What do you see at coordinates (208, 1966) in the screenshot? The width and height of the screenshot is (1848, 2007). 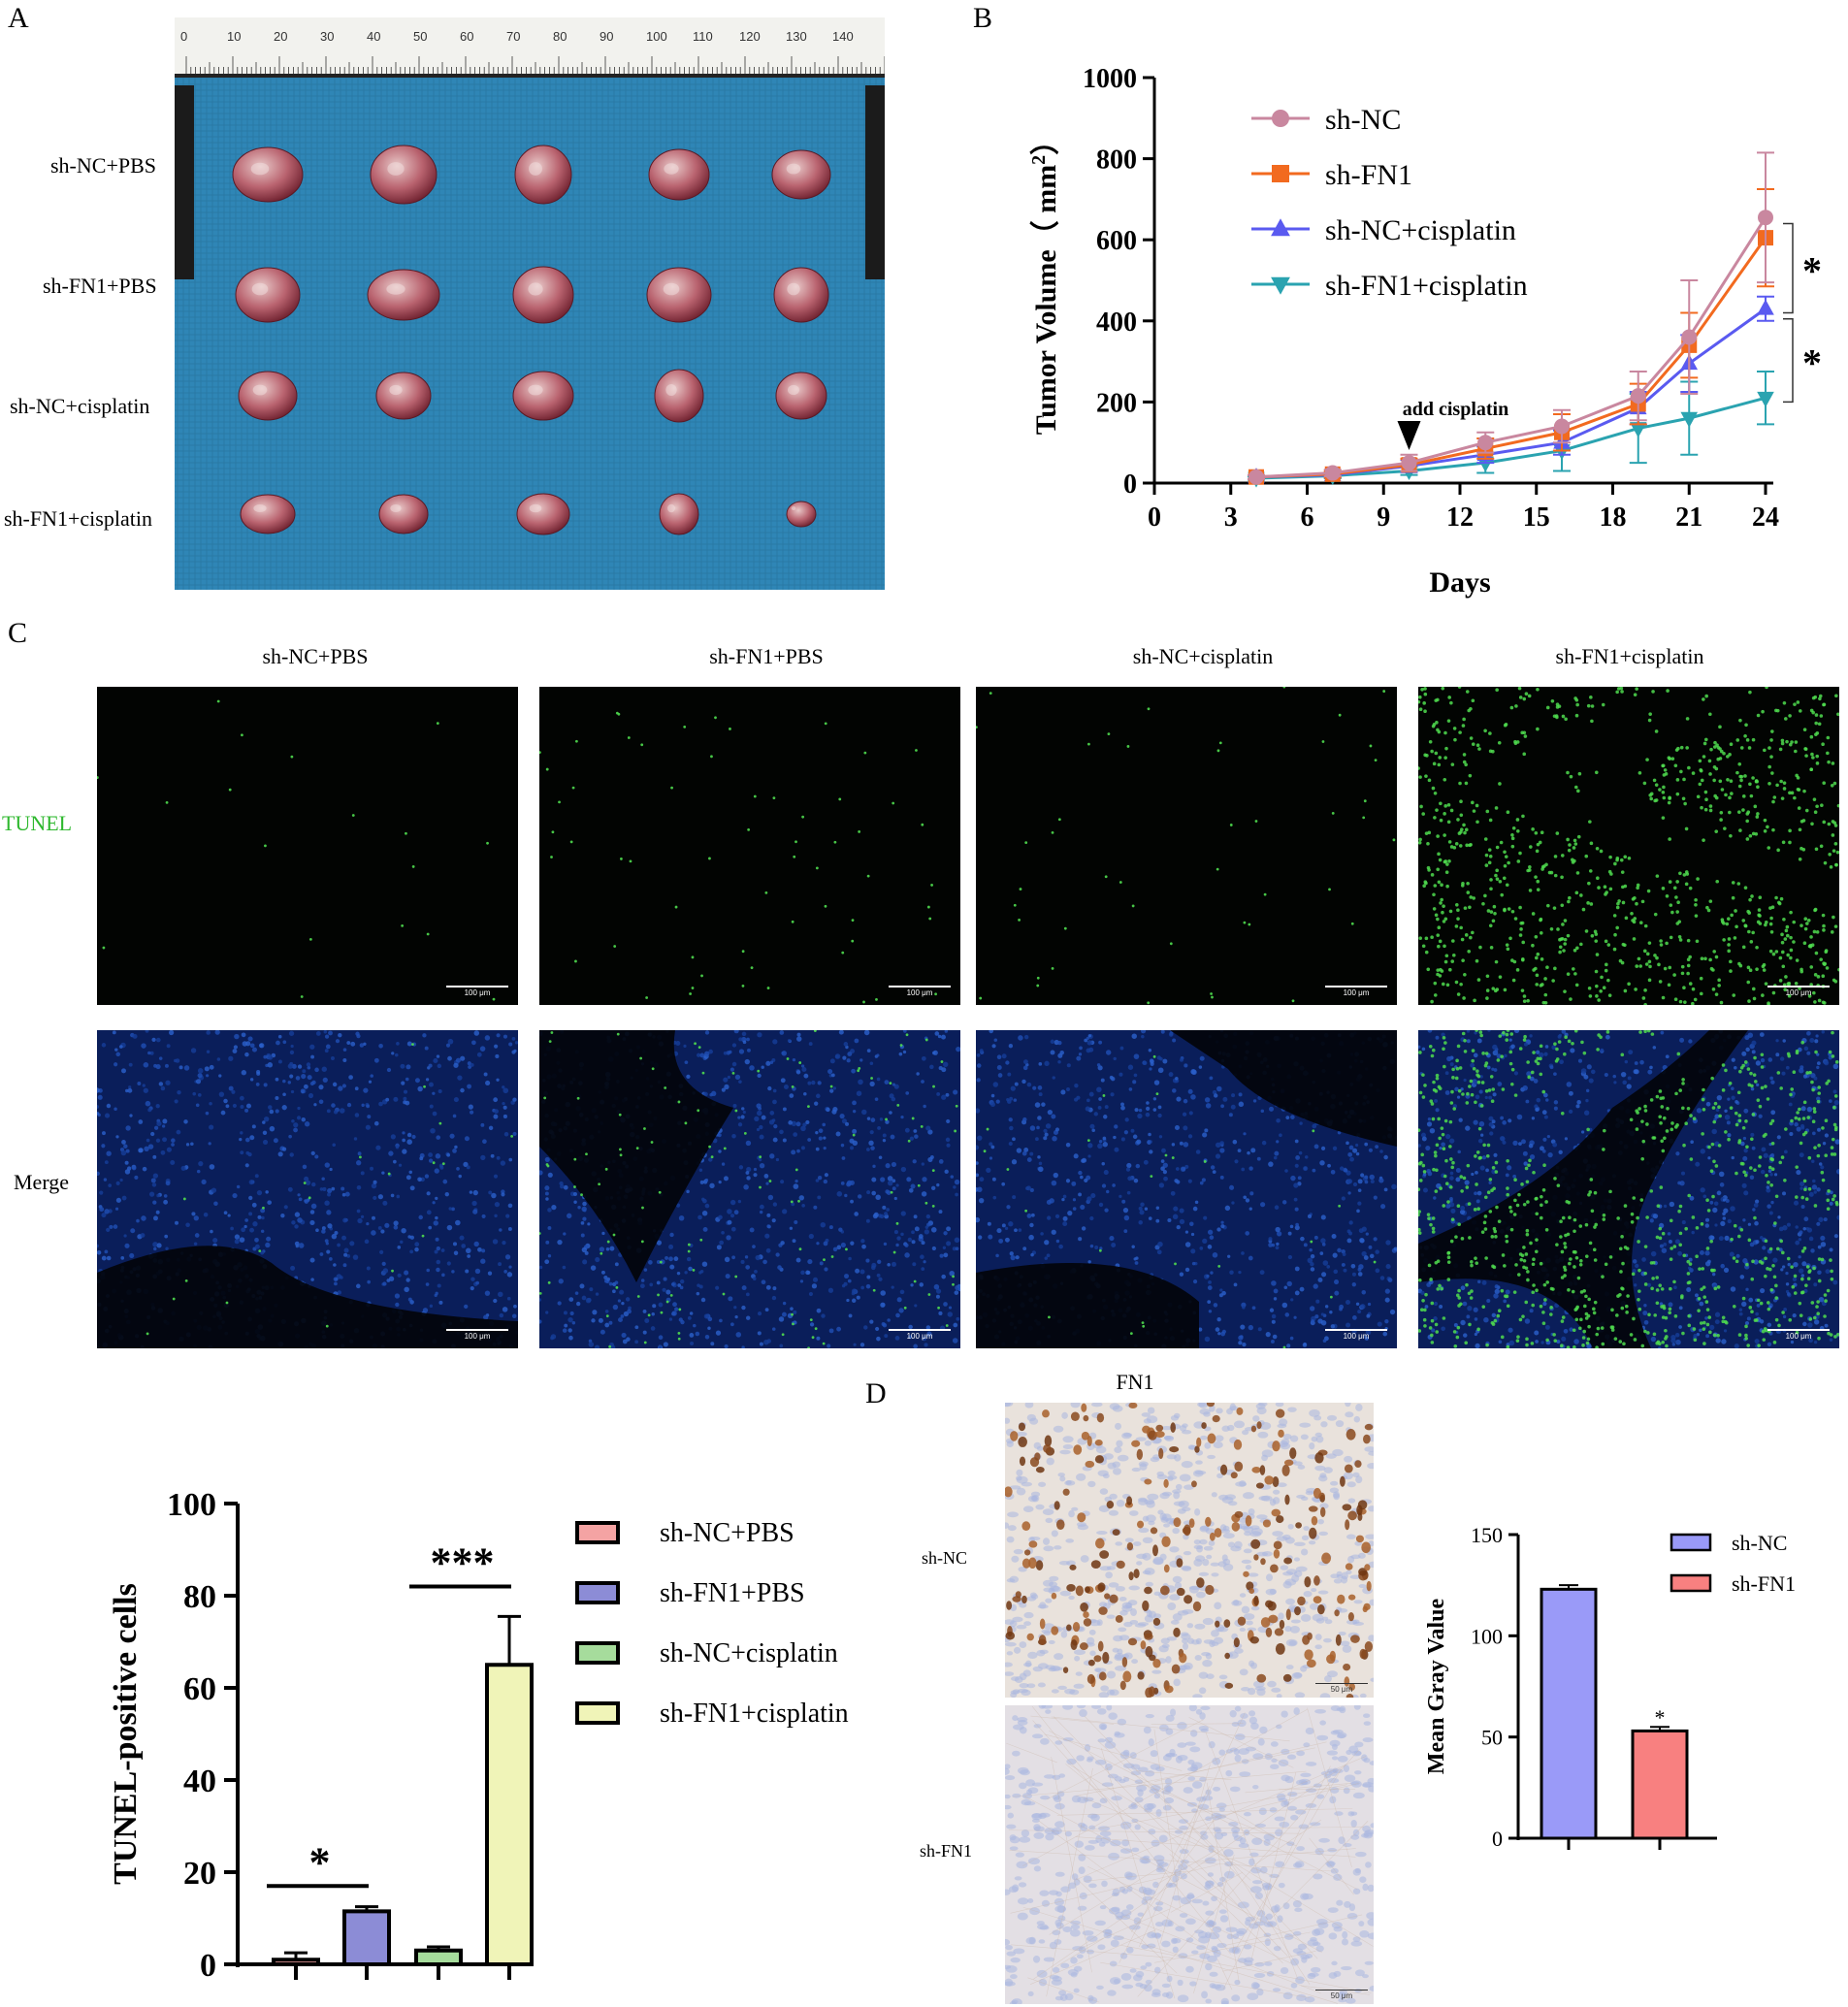 I see `y-tick-label: 0` at bounding box center [208, 1966].